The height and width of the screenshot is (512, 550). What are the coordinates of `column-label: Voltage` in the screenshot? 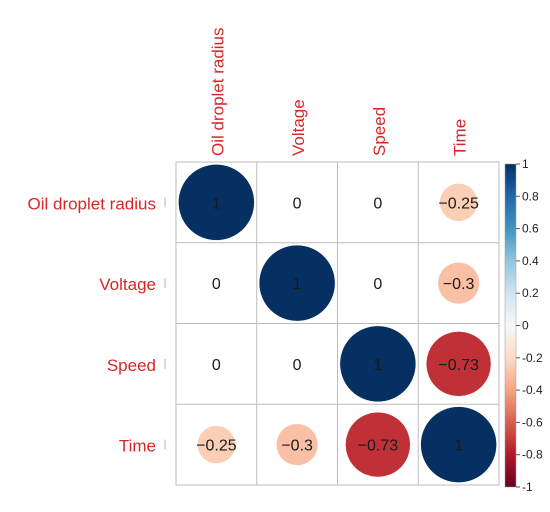 It's located at (298, 127).